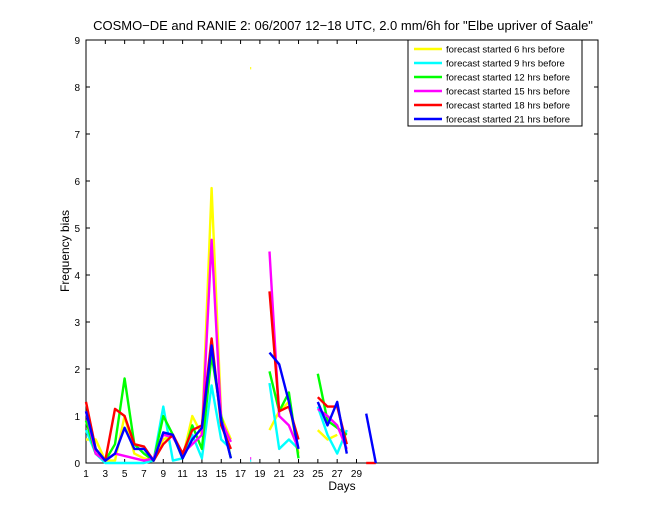 The height and width of the screenshot is (520, 660). What do you see at coordinates (260, 474) in the screenshot?
I see `x-tick-label: 19` at bounding box center [260, 474].